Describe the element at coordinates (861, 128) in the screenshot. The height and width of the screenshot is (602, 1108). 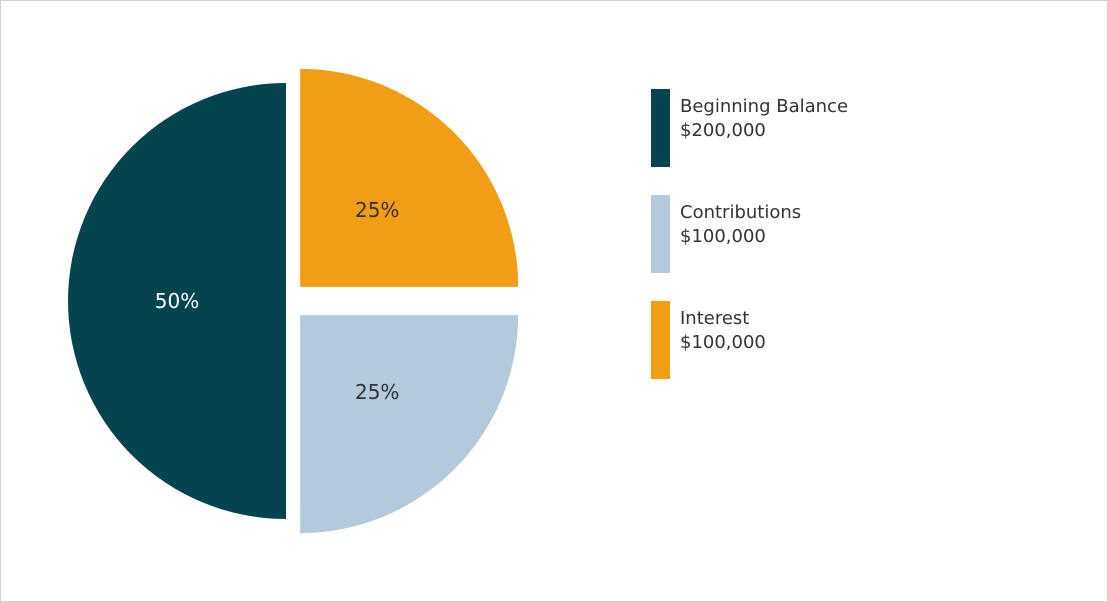
I see `legend-item-beginning-balance: Beginning Balance $200,000` at that location.